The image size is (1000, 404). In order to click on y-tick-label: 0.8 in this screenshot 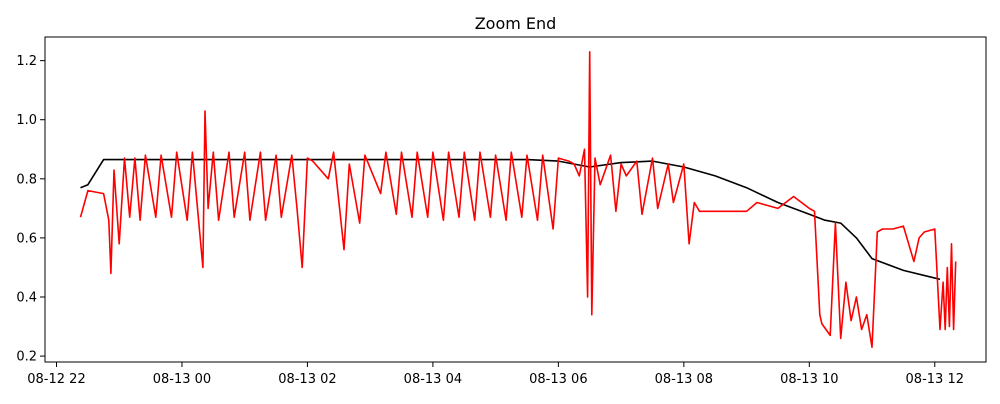, I will do `click(26, 179)`.